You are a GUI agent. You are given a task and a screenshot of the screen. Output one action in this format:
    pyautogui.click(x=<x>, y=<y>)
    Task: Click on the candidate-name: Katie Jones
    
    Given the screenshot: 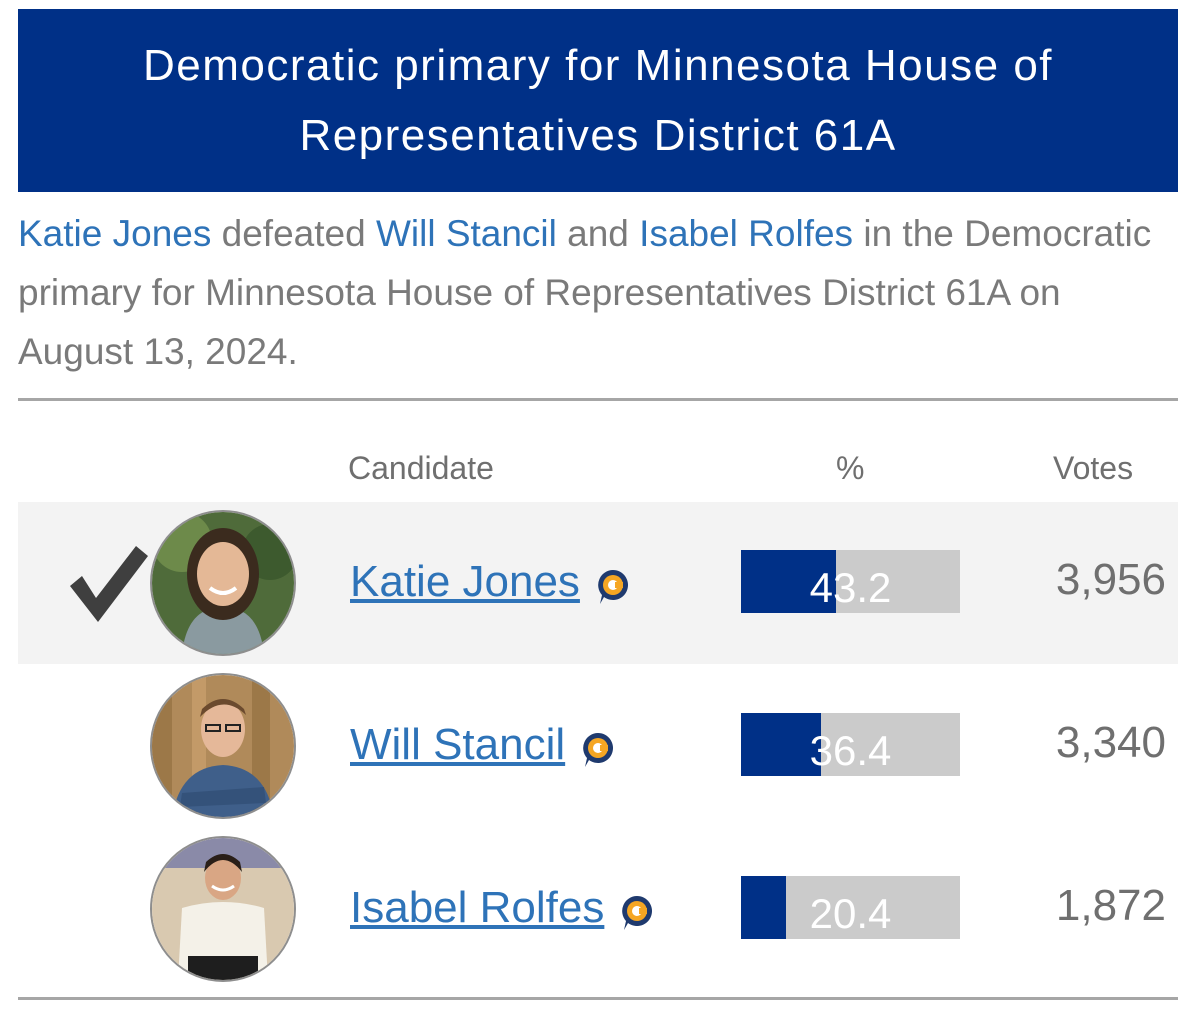 What is the action you would take?
    pyautogui.click(x=465, y=581)
    